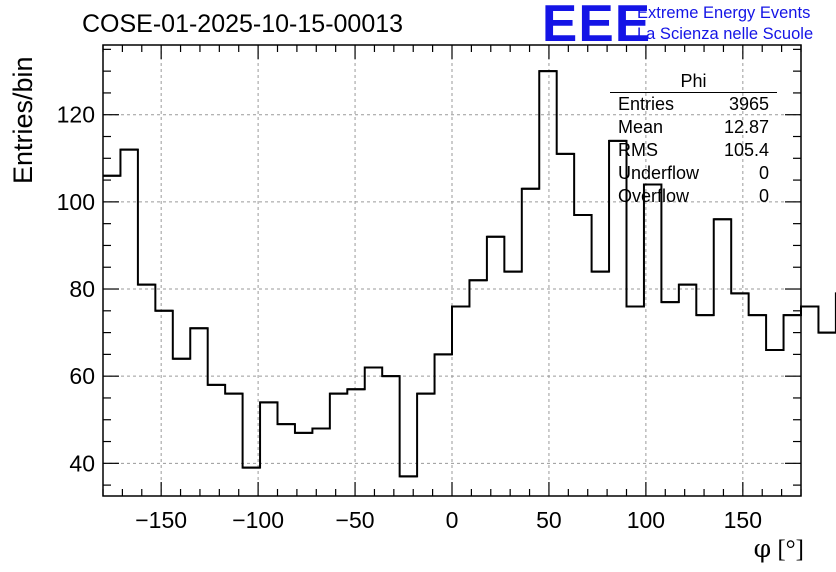 The height and width of the screenshot is (572, 836). I want to click on stats-row-underflow: Underflow 0, so click(693, 173).